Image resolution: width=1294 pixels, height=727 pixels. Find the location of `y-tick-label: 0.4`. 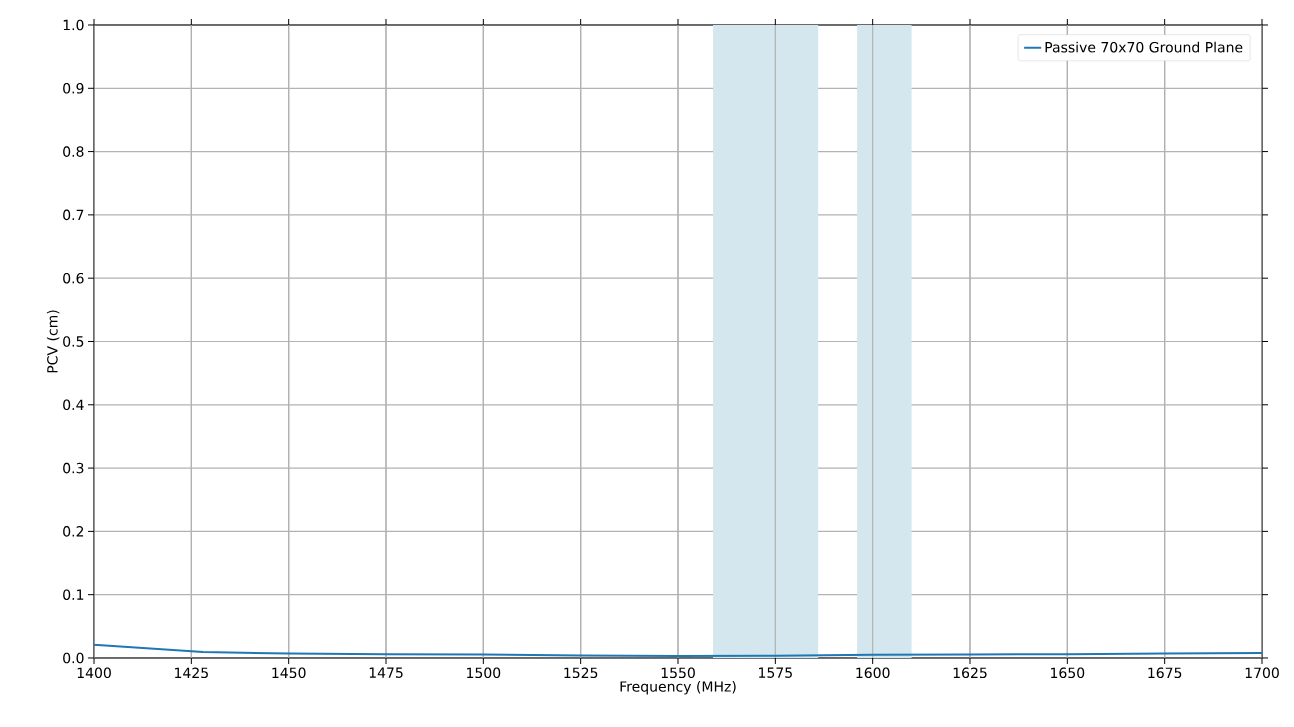

y-tick-label: 0.4 is located at coordinates (73, 405).